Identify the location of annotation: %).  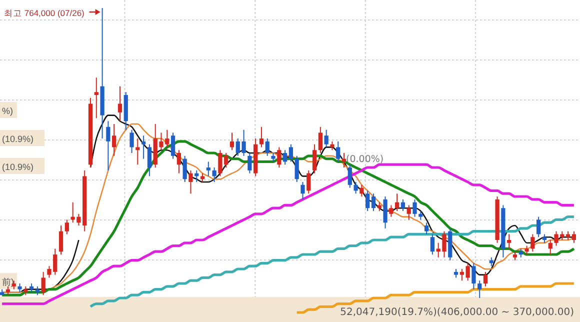
(7, 111).